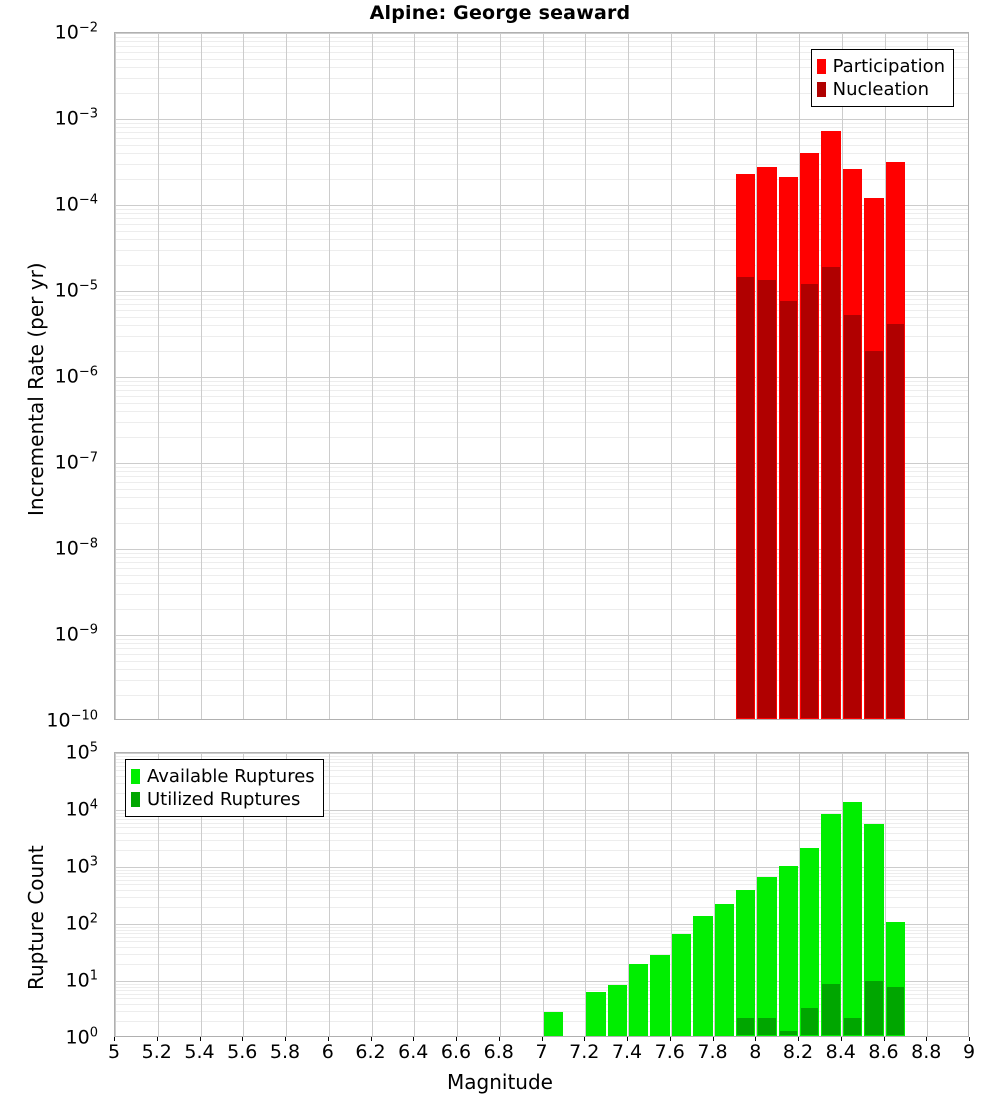 The width and height of the screenshot is (1000, 1100). Describe the element at coordinates (755, 1052) in the screenshot. I see `x-tick-label: 8` at that location.